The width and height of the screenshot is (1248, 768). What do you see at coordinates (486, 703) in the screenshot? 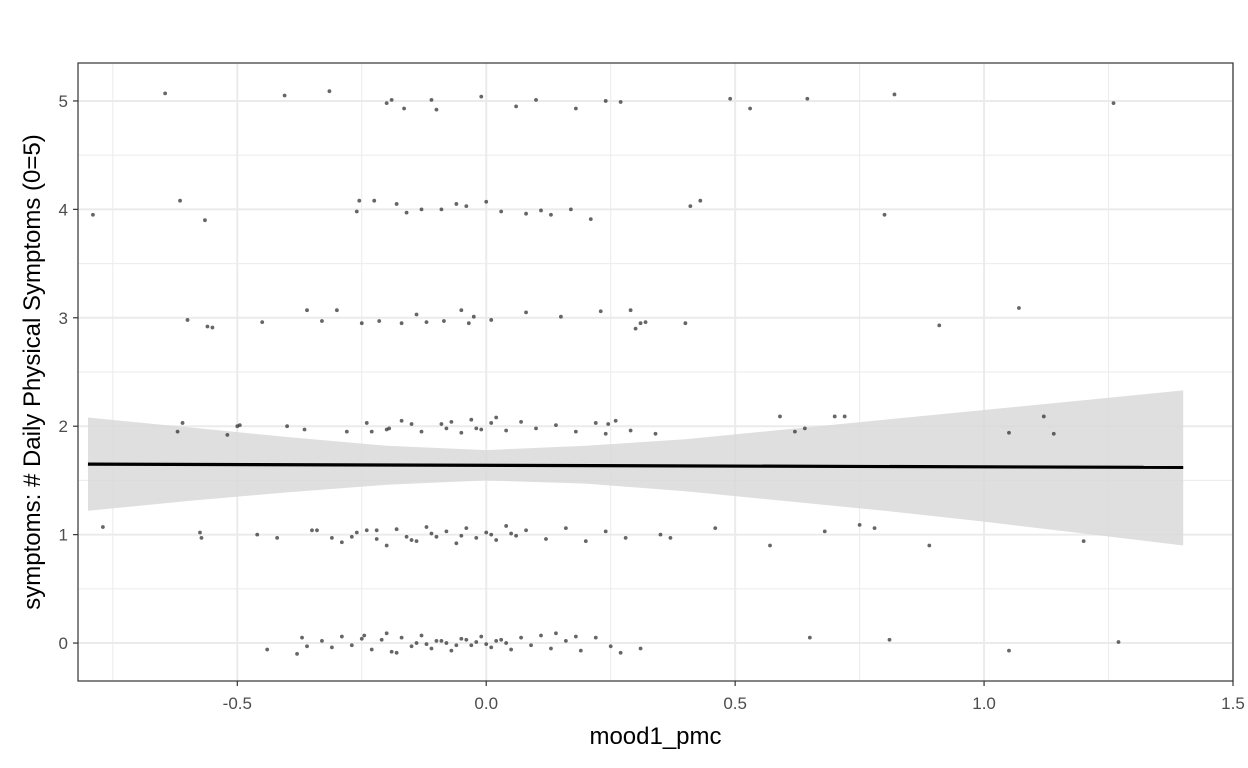
I see `x-tick-label: 0.0` at bounding box center [486, 703].